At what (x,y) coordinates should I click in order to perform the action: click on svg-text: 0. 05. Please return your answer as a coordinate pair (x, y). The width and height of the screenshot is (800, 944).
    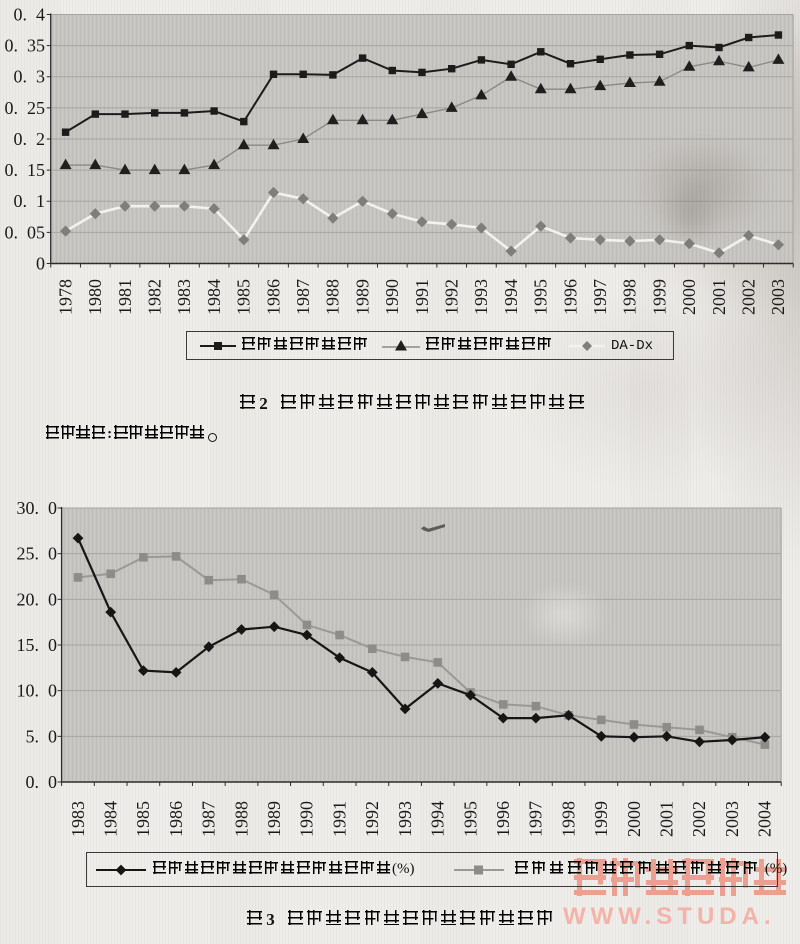
    Looking at the image, I should click on (25, 232).